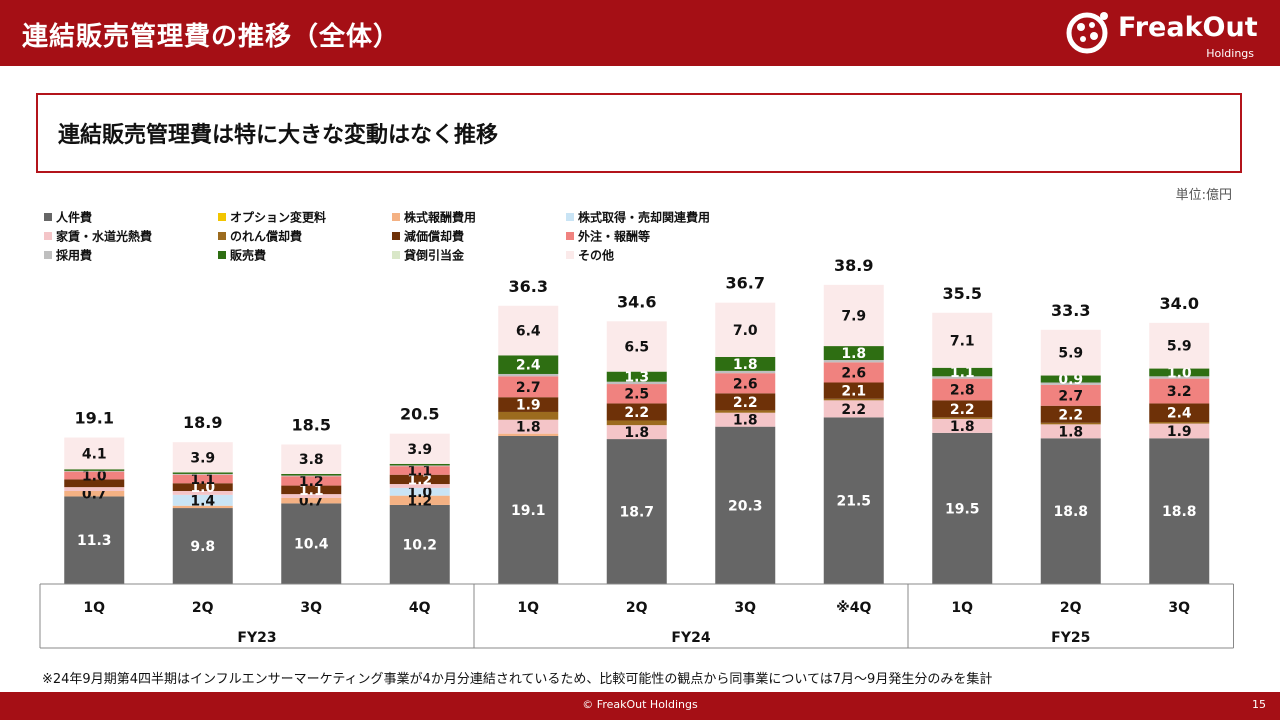 This screenshot has height=720, width=1280. I want to click on total-label: 36.7, so click(745, 283).